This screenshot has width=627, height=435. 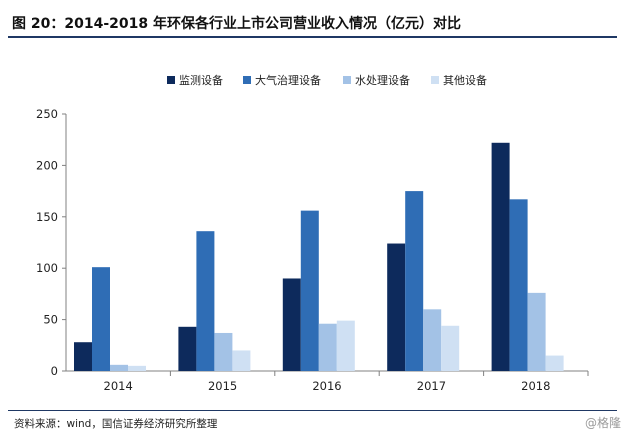 I want to click on bar-4-2015, so click(x=241, y=360).